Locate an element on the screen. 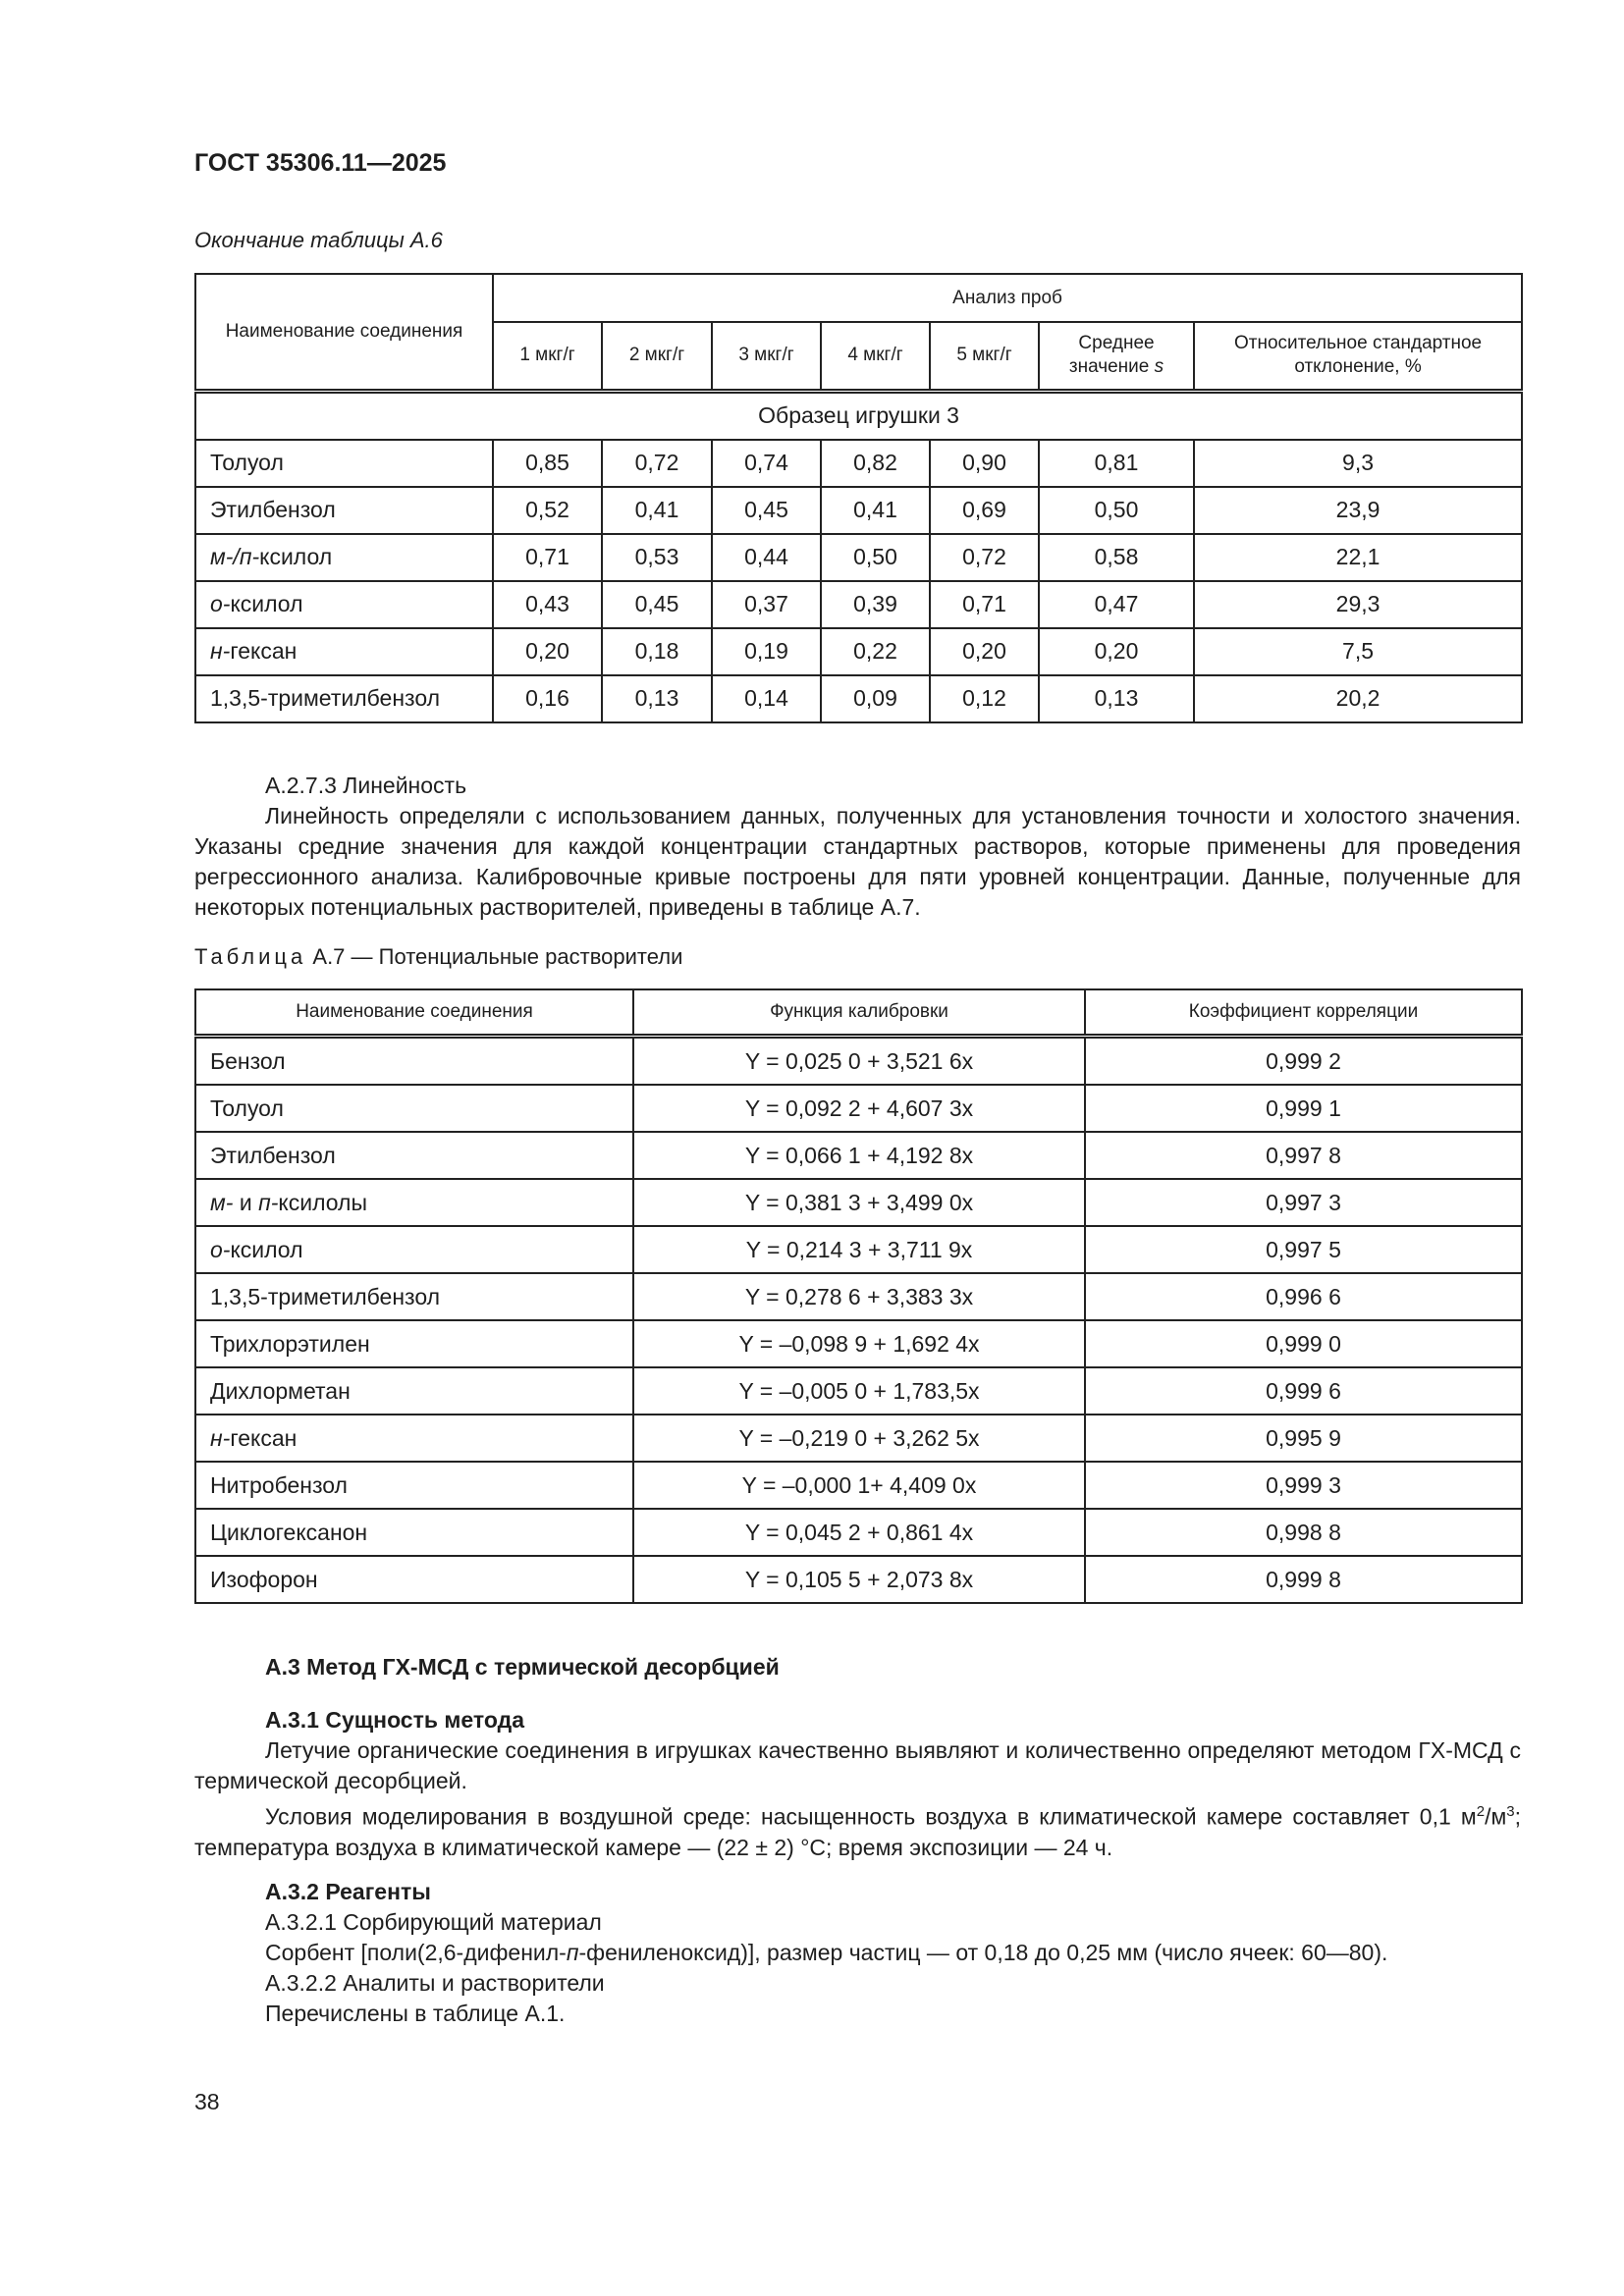  correlation-coefficient: 0,999 2 is located at coordinates (1303, 1061).